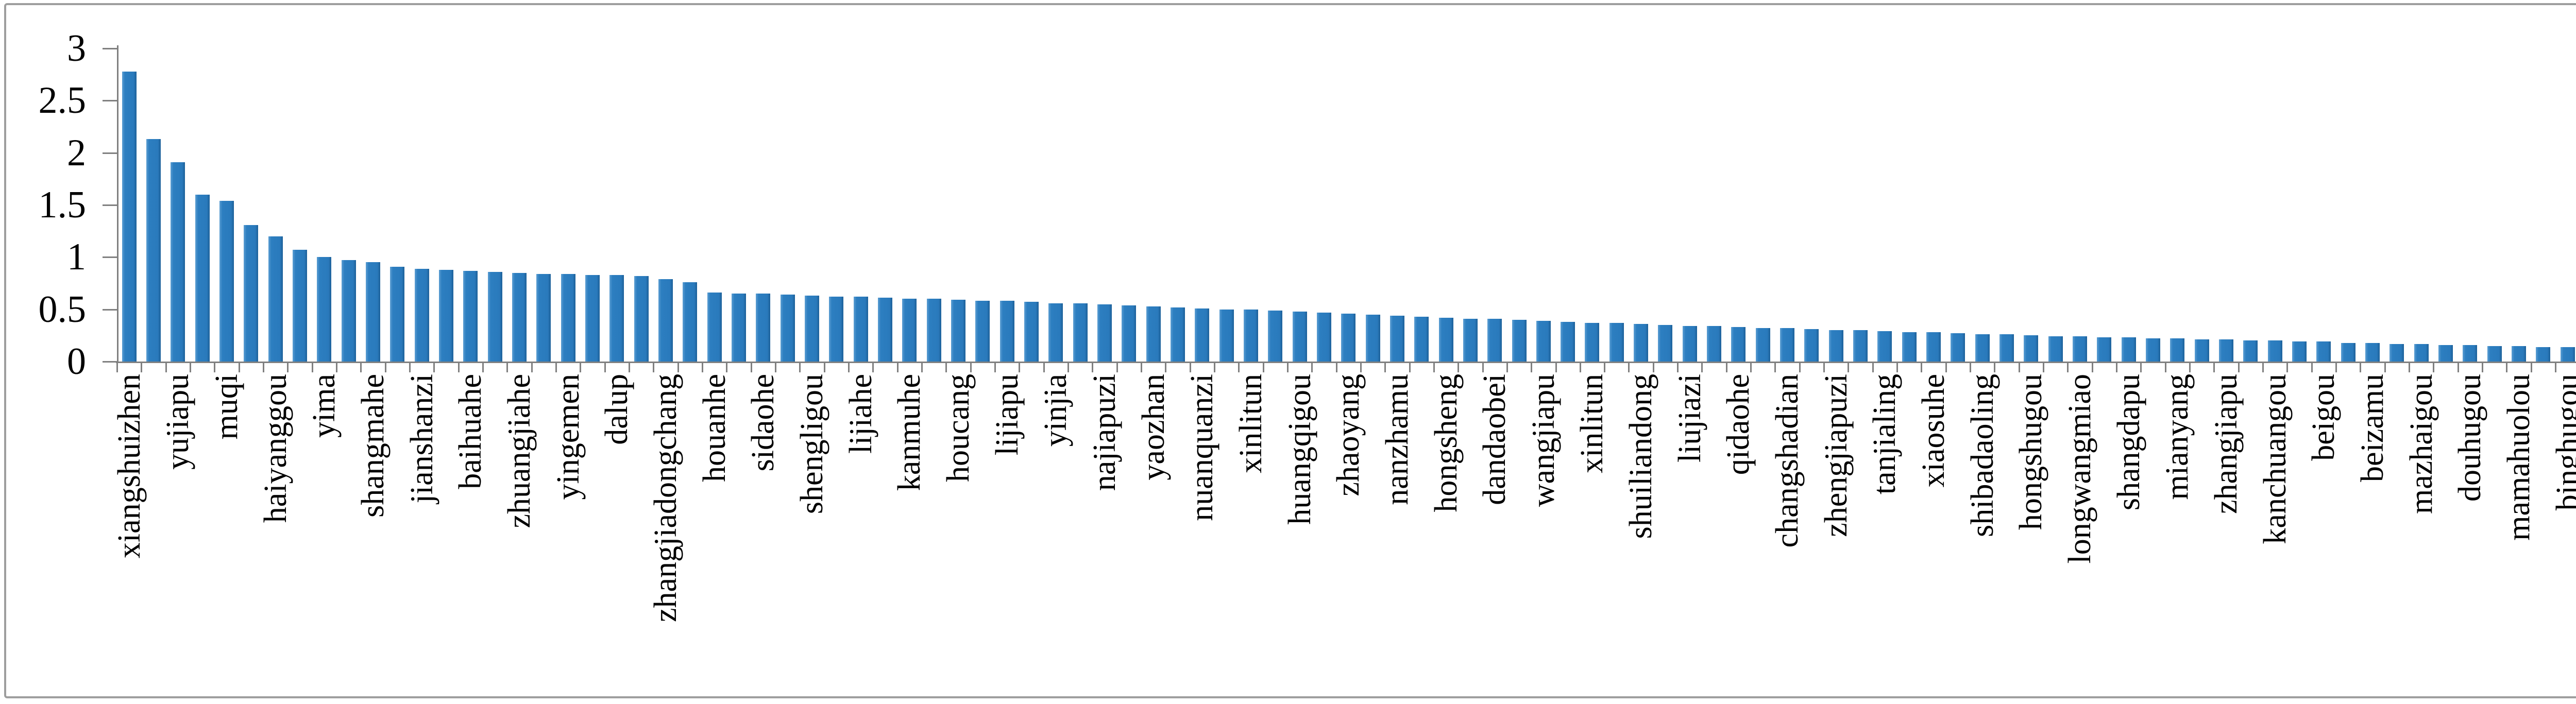 The height and width of the screenshot is (704, 2576). What do you see at coordinates (1007, 415) in the screenshot?
I see `x-axis-label: lijiapu` at bounding box center [1007, 415].